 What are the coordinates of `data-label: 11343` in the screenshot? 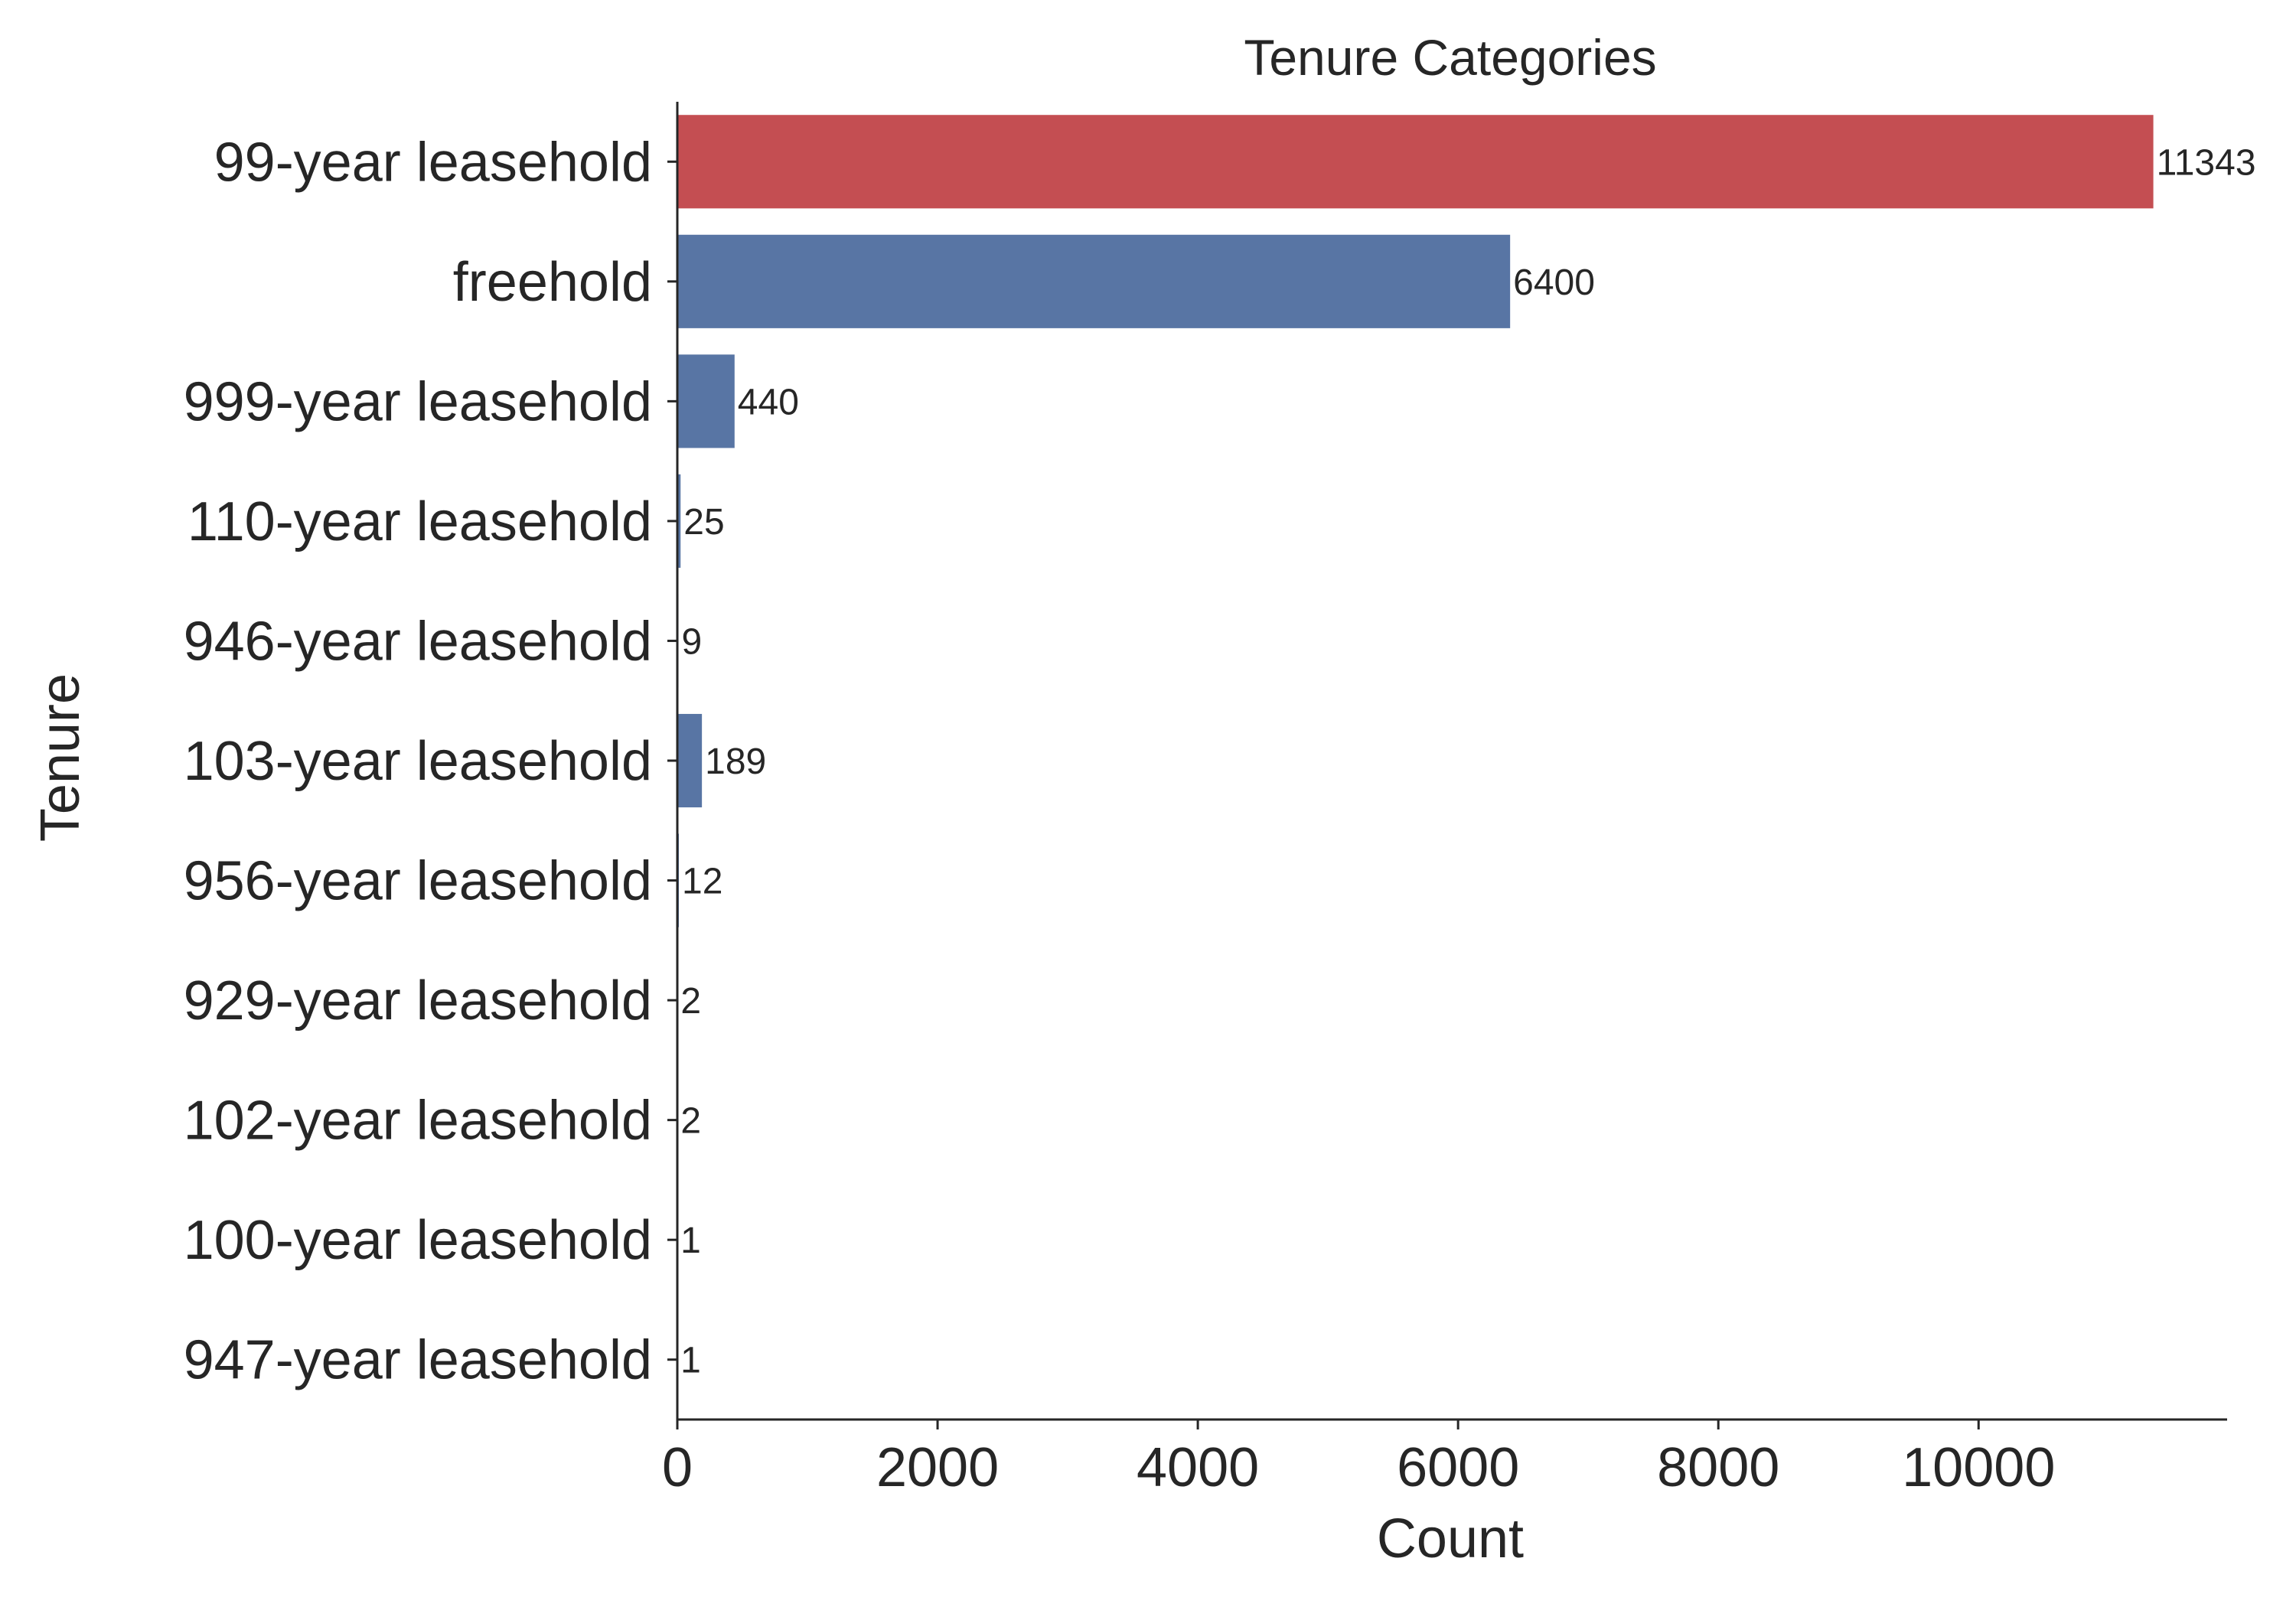 It's located at (2206, 162).